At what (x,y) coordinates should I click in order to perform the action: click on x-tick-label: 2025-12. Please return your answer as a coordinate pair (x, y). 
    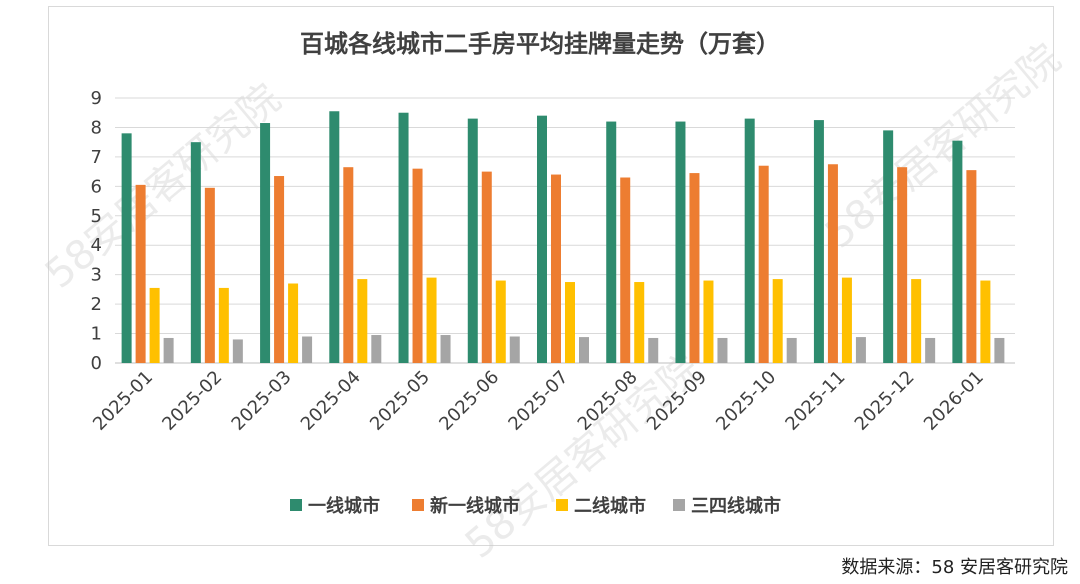
    Looking at the image, I should click on (885, 401).